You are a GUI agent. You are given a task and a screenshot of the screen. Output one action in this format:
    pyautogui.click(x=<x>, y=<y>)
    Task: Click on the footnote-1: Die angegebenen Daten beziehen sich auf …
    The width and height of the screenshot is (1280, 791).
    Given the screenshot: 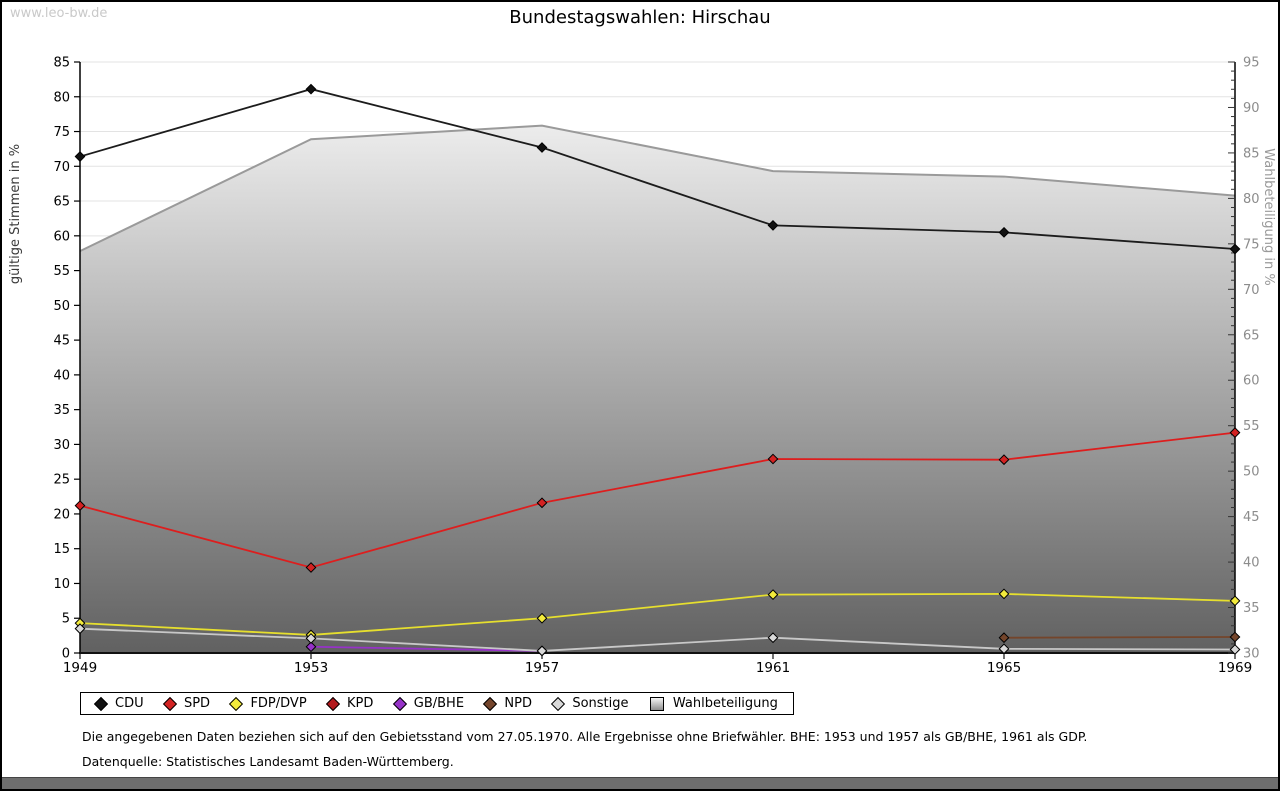 What is the action you would take?
    pyautogui.click(x=585, y=736)
    